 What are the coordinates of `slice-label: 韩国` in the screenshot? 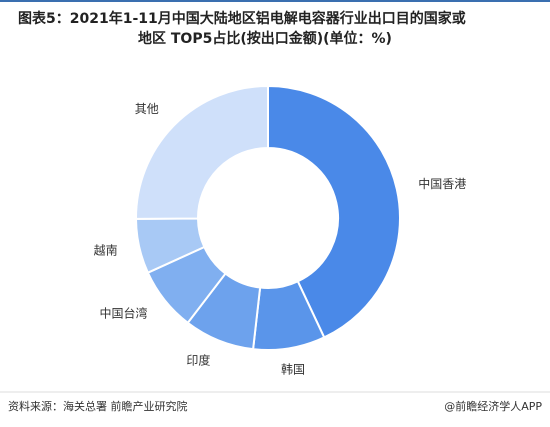 It's located at (293, 368).